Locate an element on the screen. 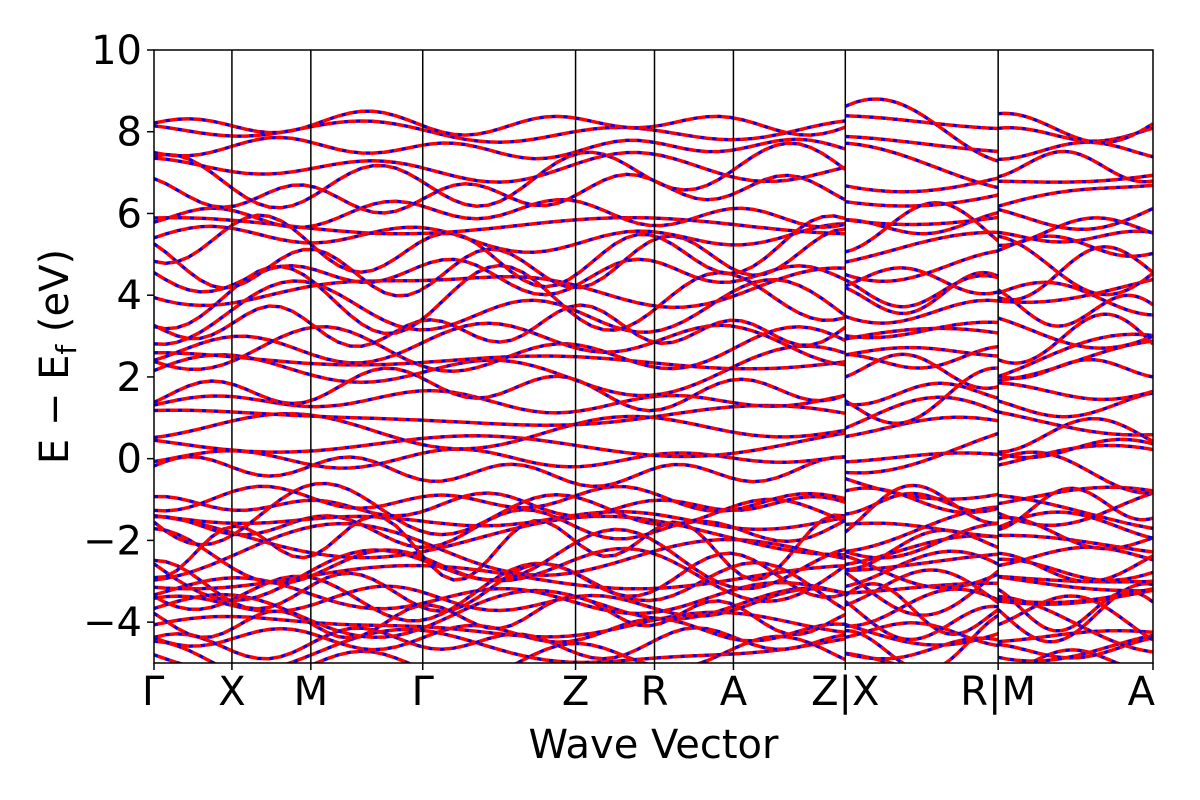 The height and width of the screenshot is (800, 1200). y-tick-label: 8 is located at coordinates (129, 133).